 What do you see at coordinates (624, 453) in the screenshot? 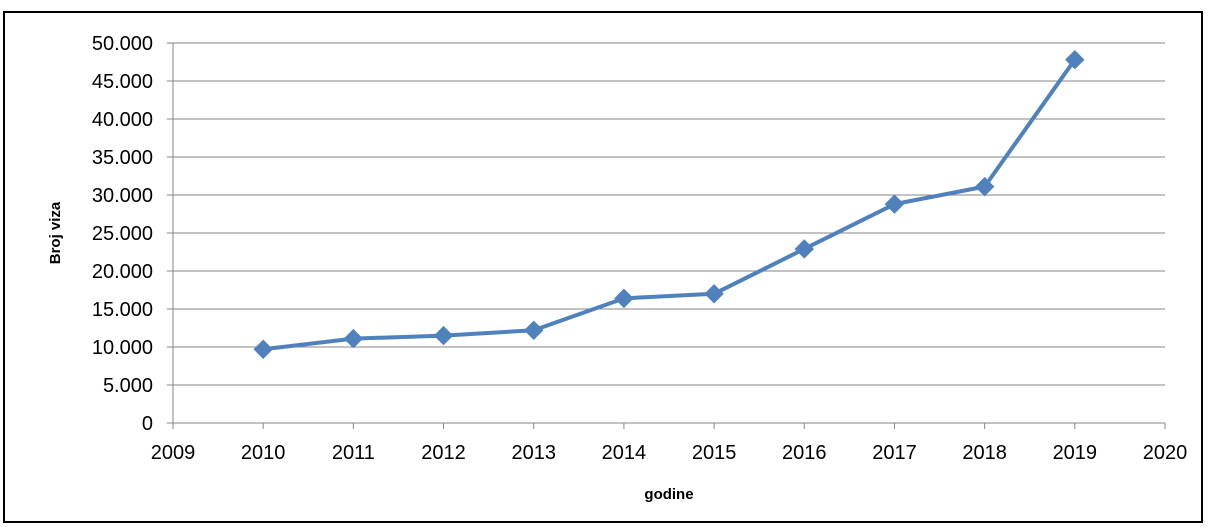
I see `x-tick-label: 2014` at bounding box center [624, 453].